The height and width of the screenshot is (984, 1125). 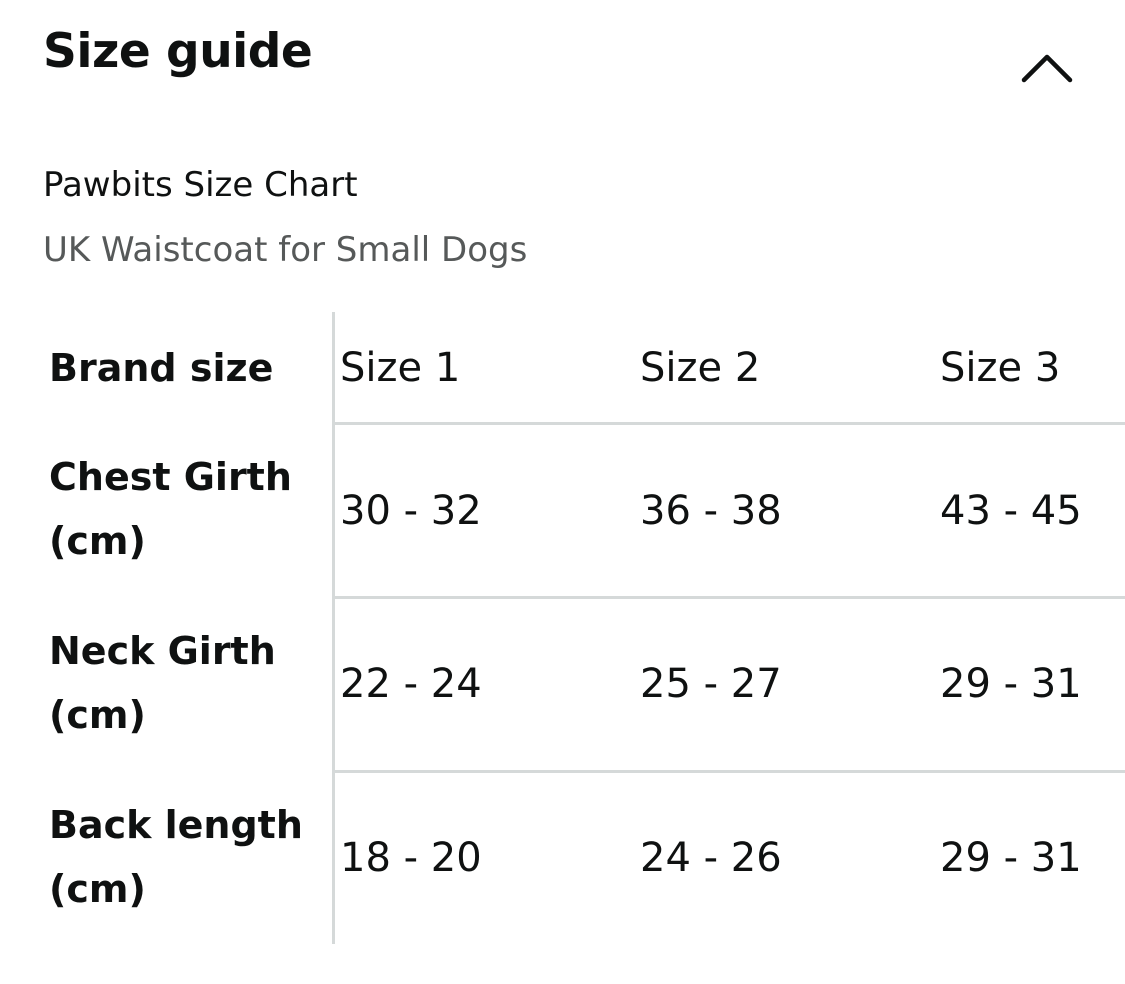 I want to click on chevron-up-icon, so click(x=1047, y=68).